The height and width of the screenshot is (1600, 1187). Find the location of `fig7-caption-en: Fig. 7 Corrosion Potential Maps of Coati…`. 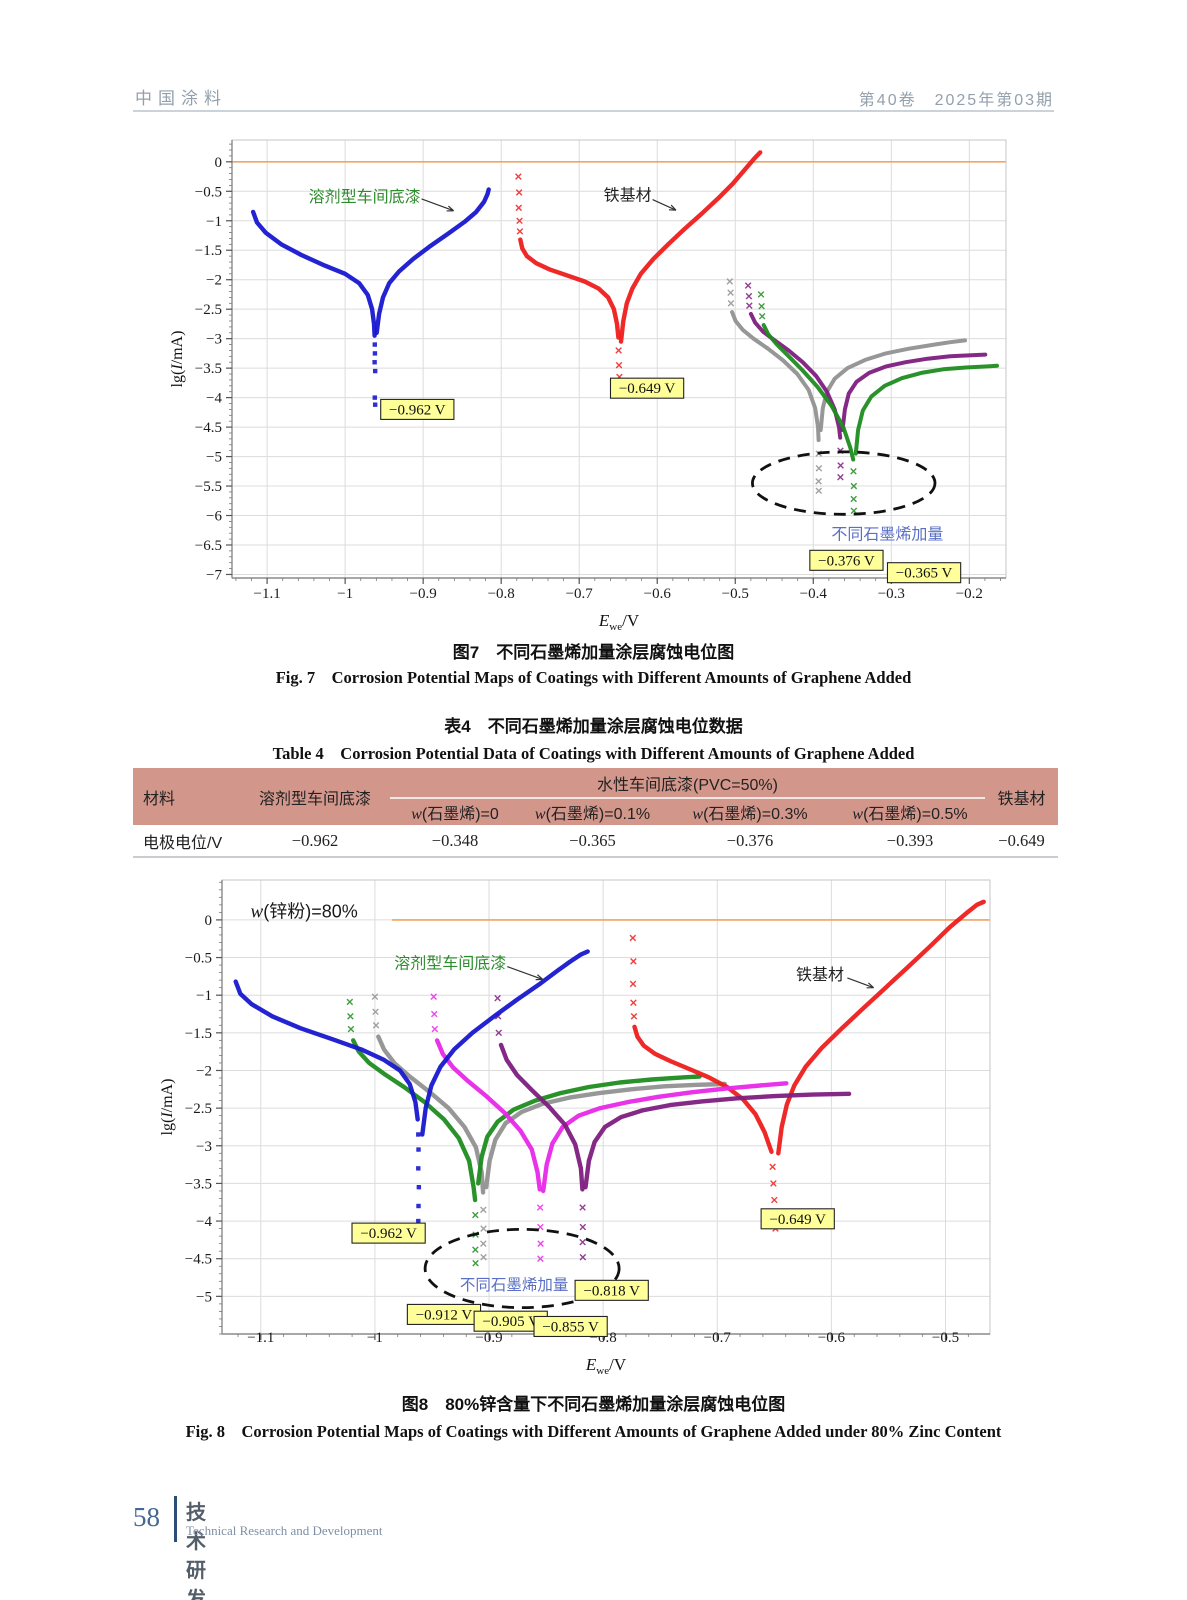

fig7-caption-en: Fig. 7 Corrosion Potential Maps of Coati… is located at coordinates (593, 677).